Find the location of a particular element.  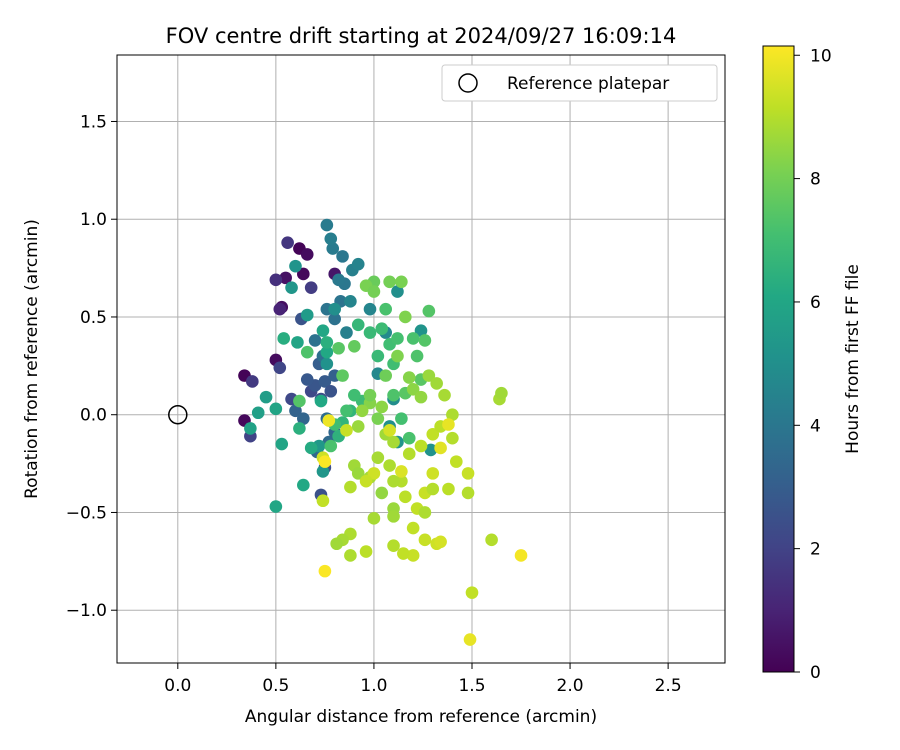

x-tick-label: 1.5 is located at coordinates (471, 686).